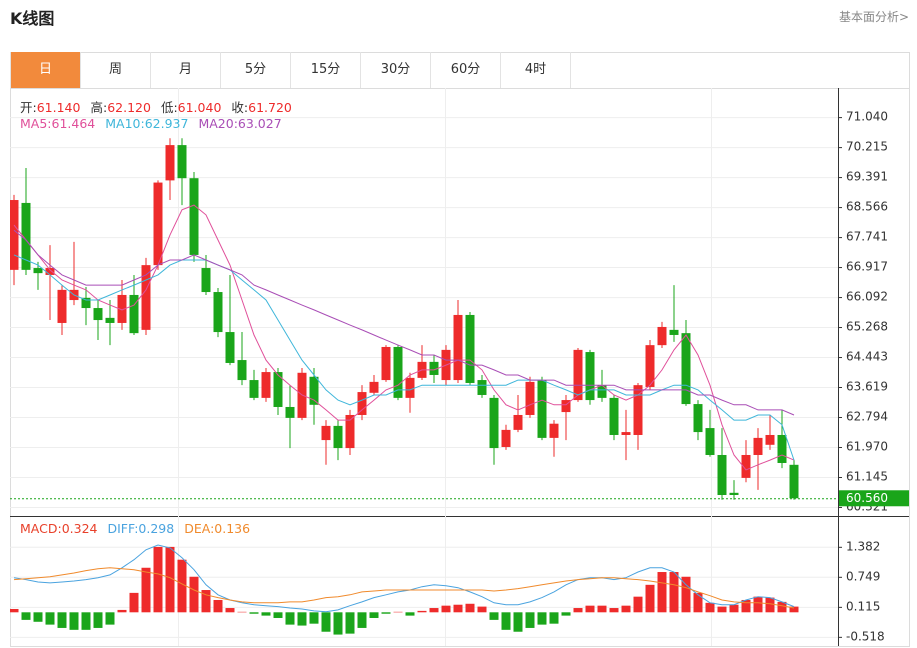 The width and height of the screenshot is (917, 648). Describe the element at coordinates (232, 528) in the screenshot. I see `legend-value: 0.136` at that location.